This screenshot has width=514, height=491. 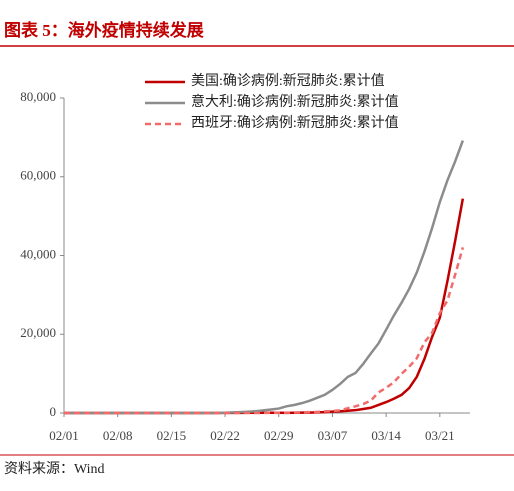 What do you see at coordinates (172, 435) in the screenshot?
I see `x-tick-label: 02/15` at bounding box center [172, 435].